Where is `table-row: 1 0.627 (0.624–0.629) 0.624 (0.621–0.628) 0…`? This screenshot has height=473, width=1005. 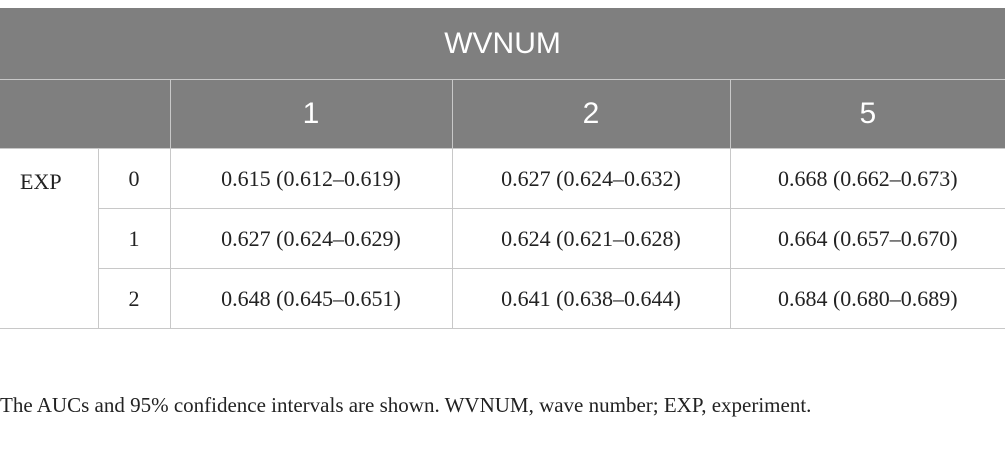 table-row: 1 0.627 (0.624–0.629) 0.624 (0.621–0.628) 0… is located at coordinates (502, 238).